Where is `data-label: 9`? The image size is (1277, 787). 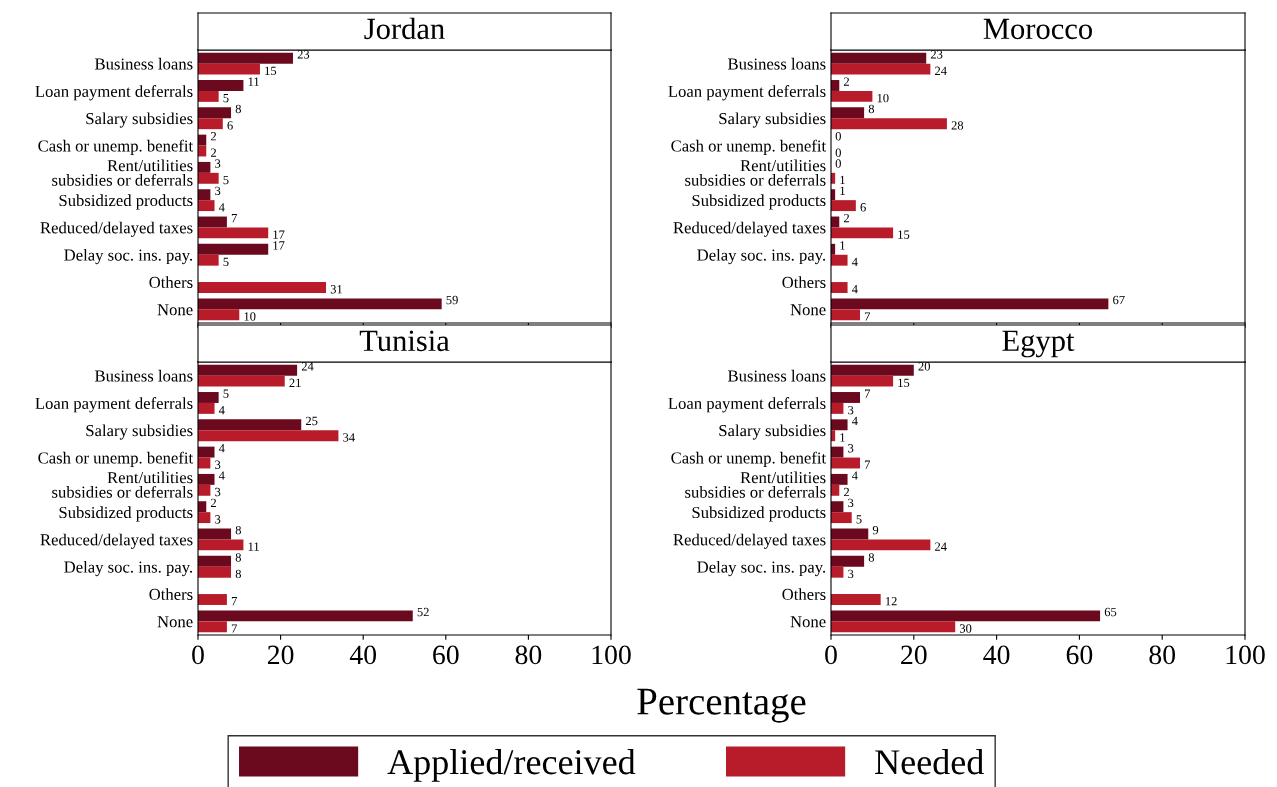 data-label: 9 is located at coordinates (875, 530).